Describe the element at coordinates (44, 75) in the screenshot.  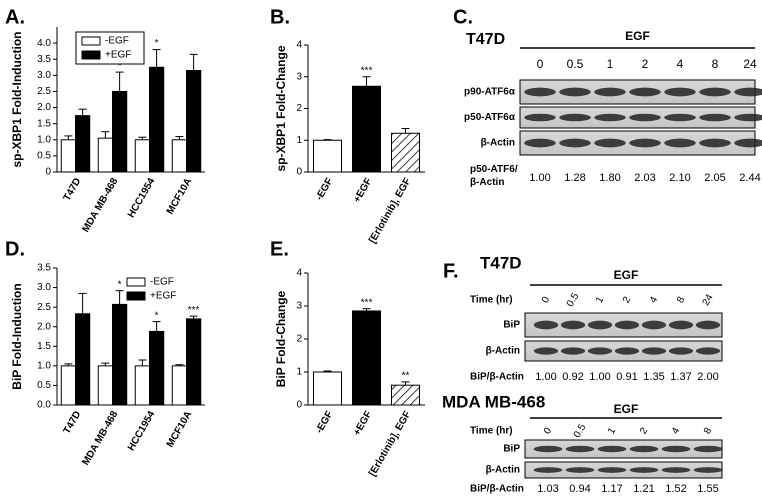
I see `y-tick-label: 3.0` at that location.